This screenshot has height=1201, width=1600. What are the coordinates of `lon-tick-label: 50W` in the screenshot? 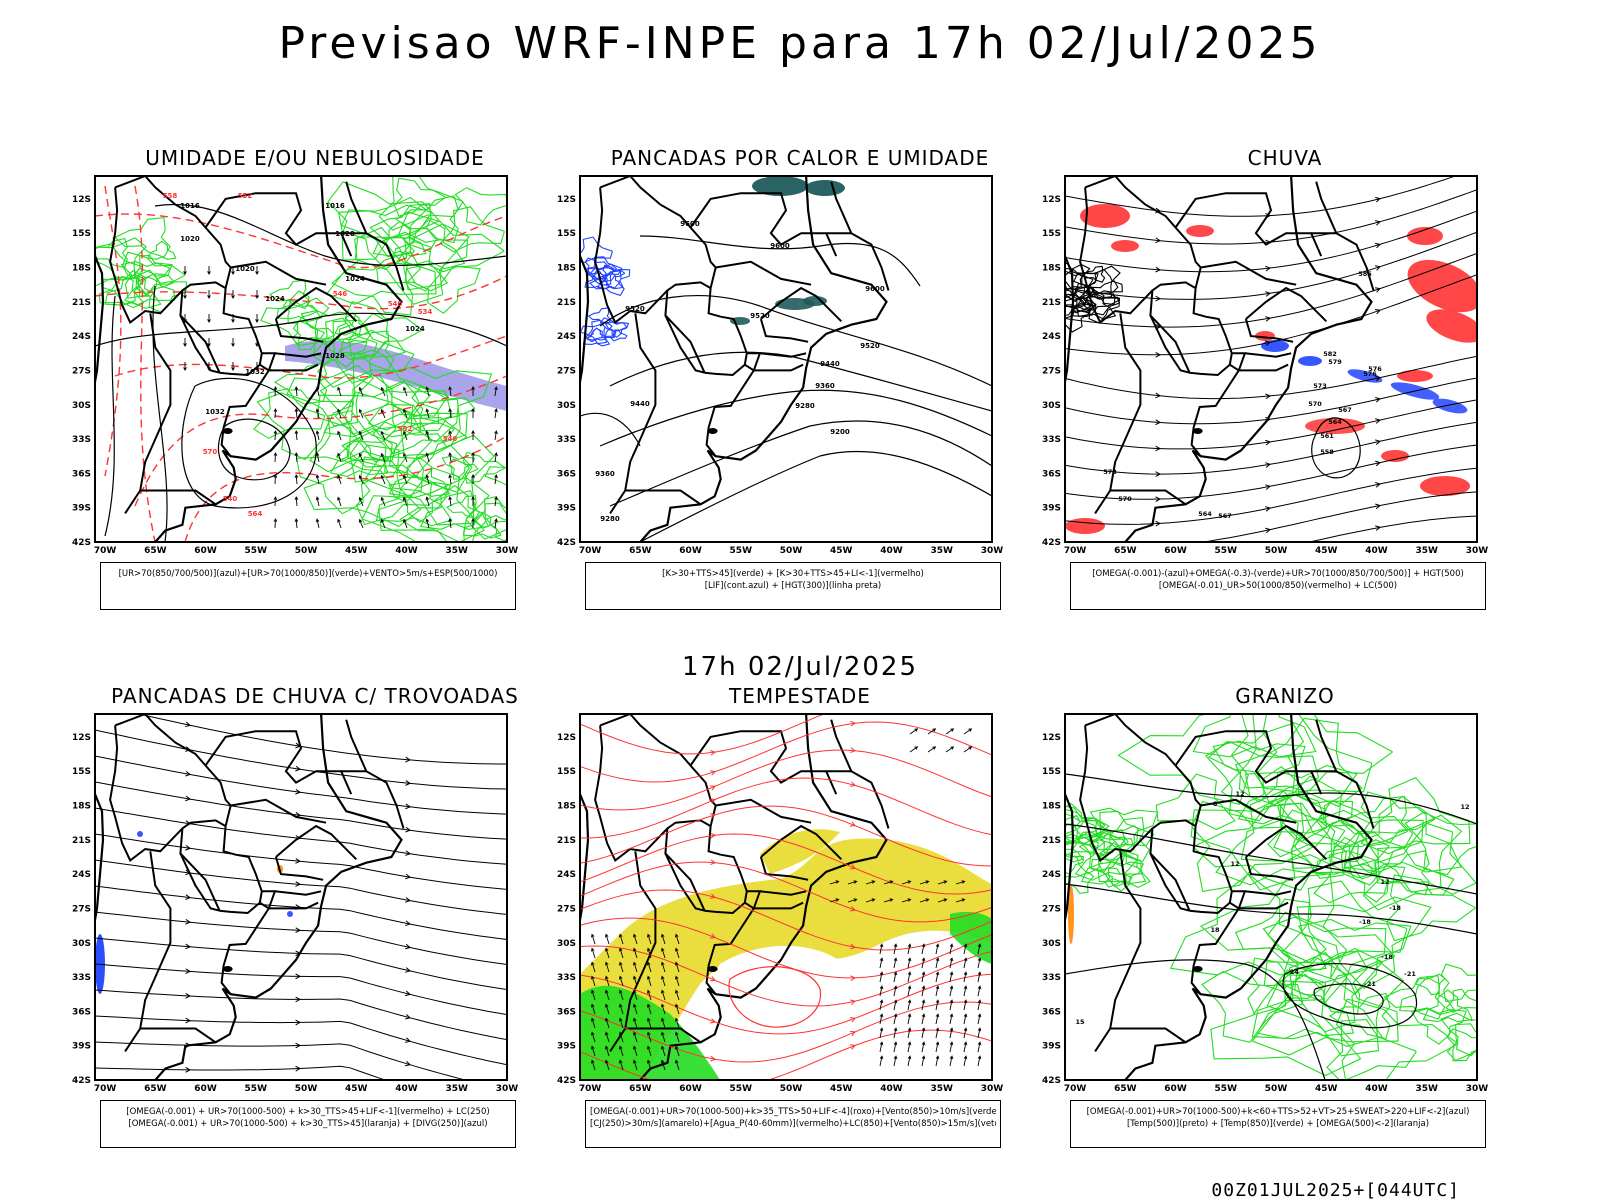 It's located at (1276, 551).